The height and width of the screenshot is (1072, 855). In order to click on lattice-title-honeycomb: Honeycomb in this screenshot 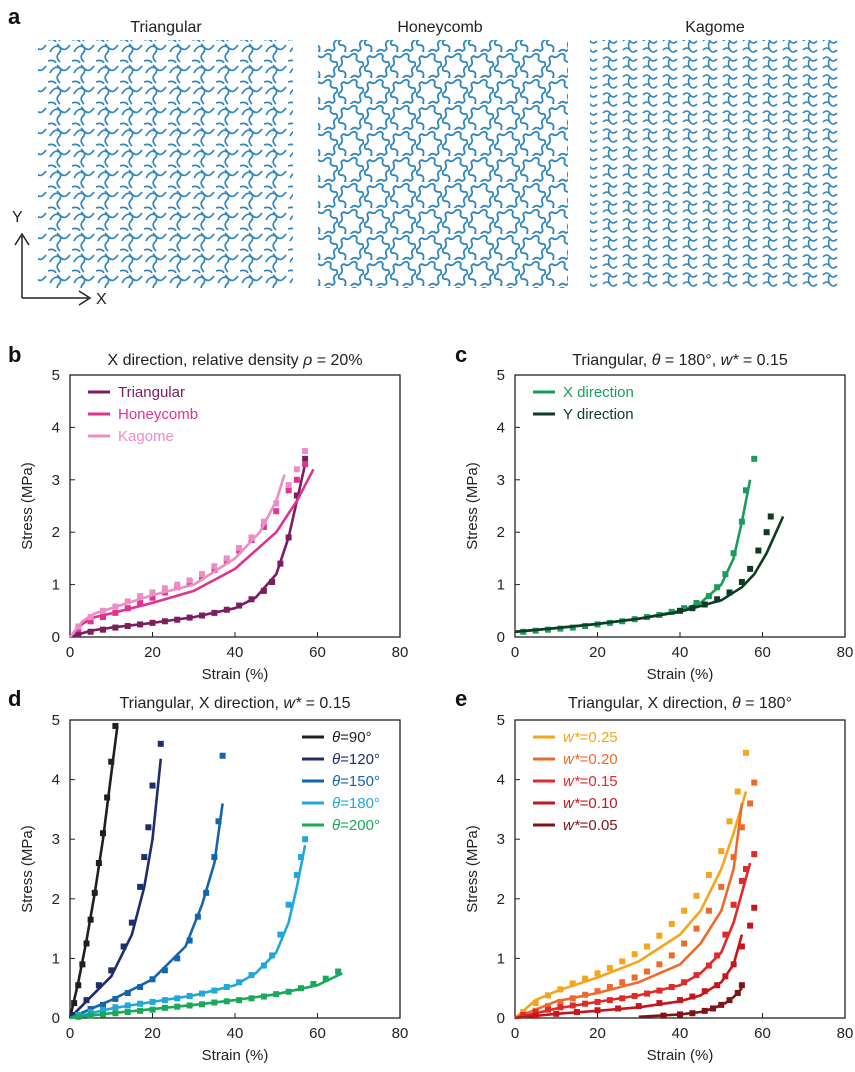, I will do `click(439, 27)`.